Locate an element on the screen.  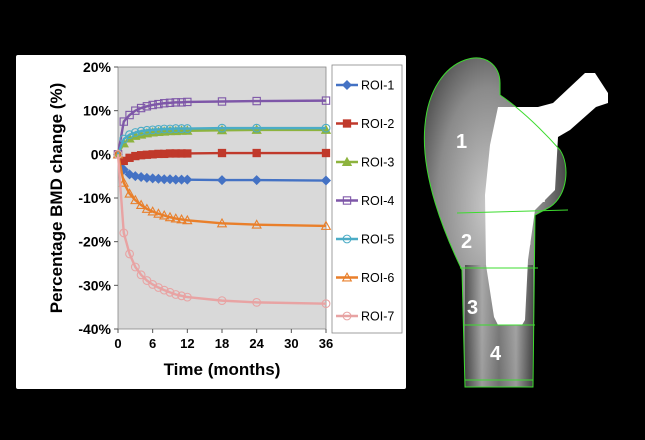
x-tick-label: 36 is located at coordinates (326, 343).